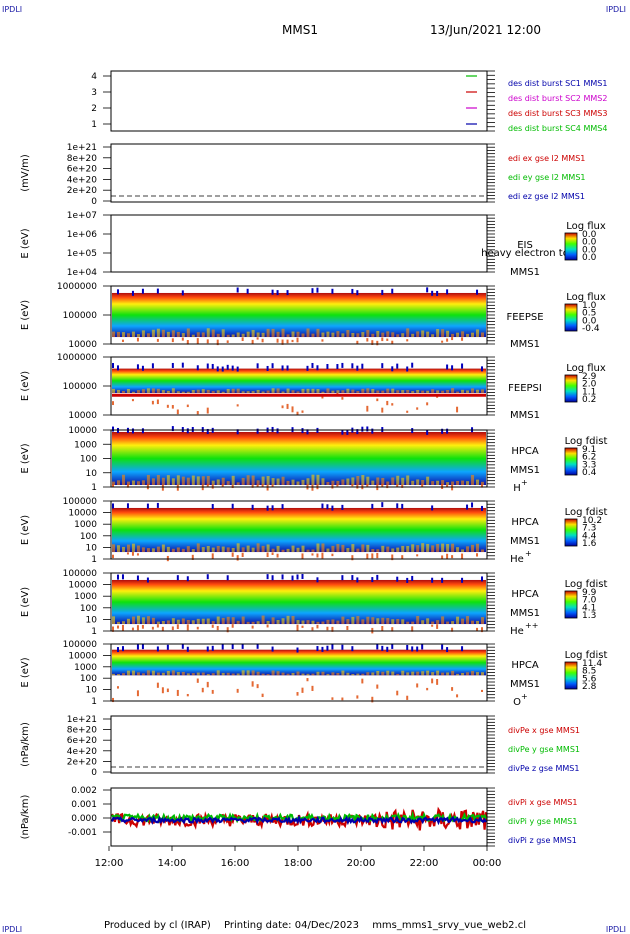 Image resolution: width=630 pixels, height=934 pixels. I want to click on y-tick-label: 1, so click(94, 702).